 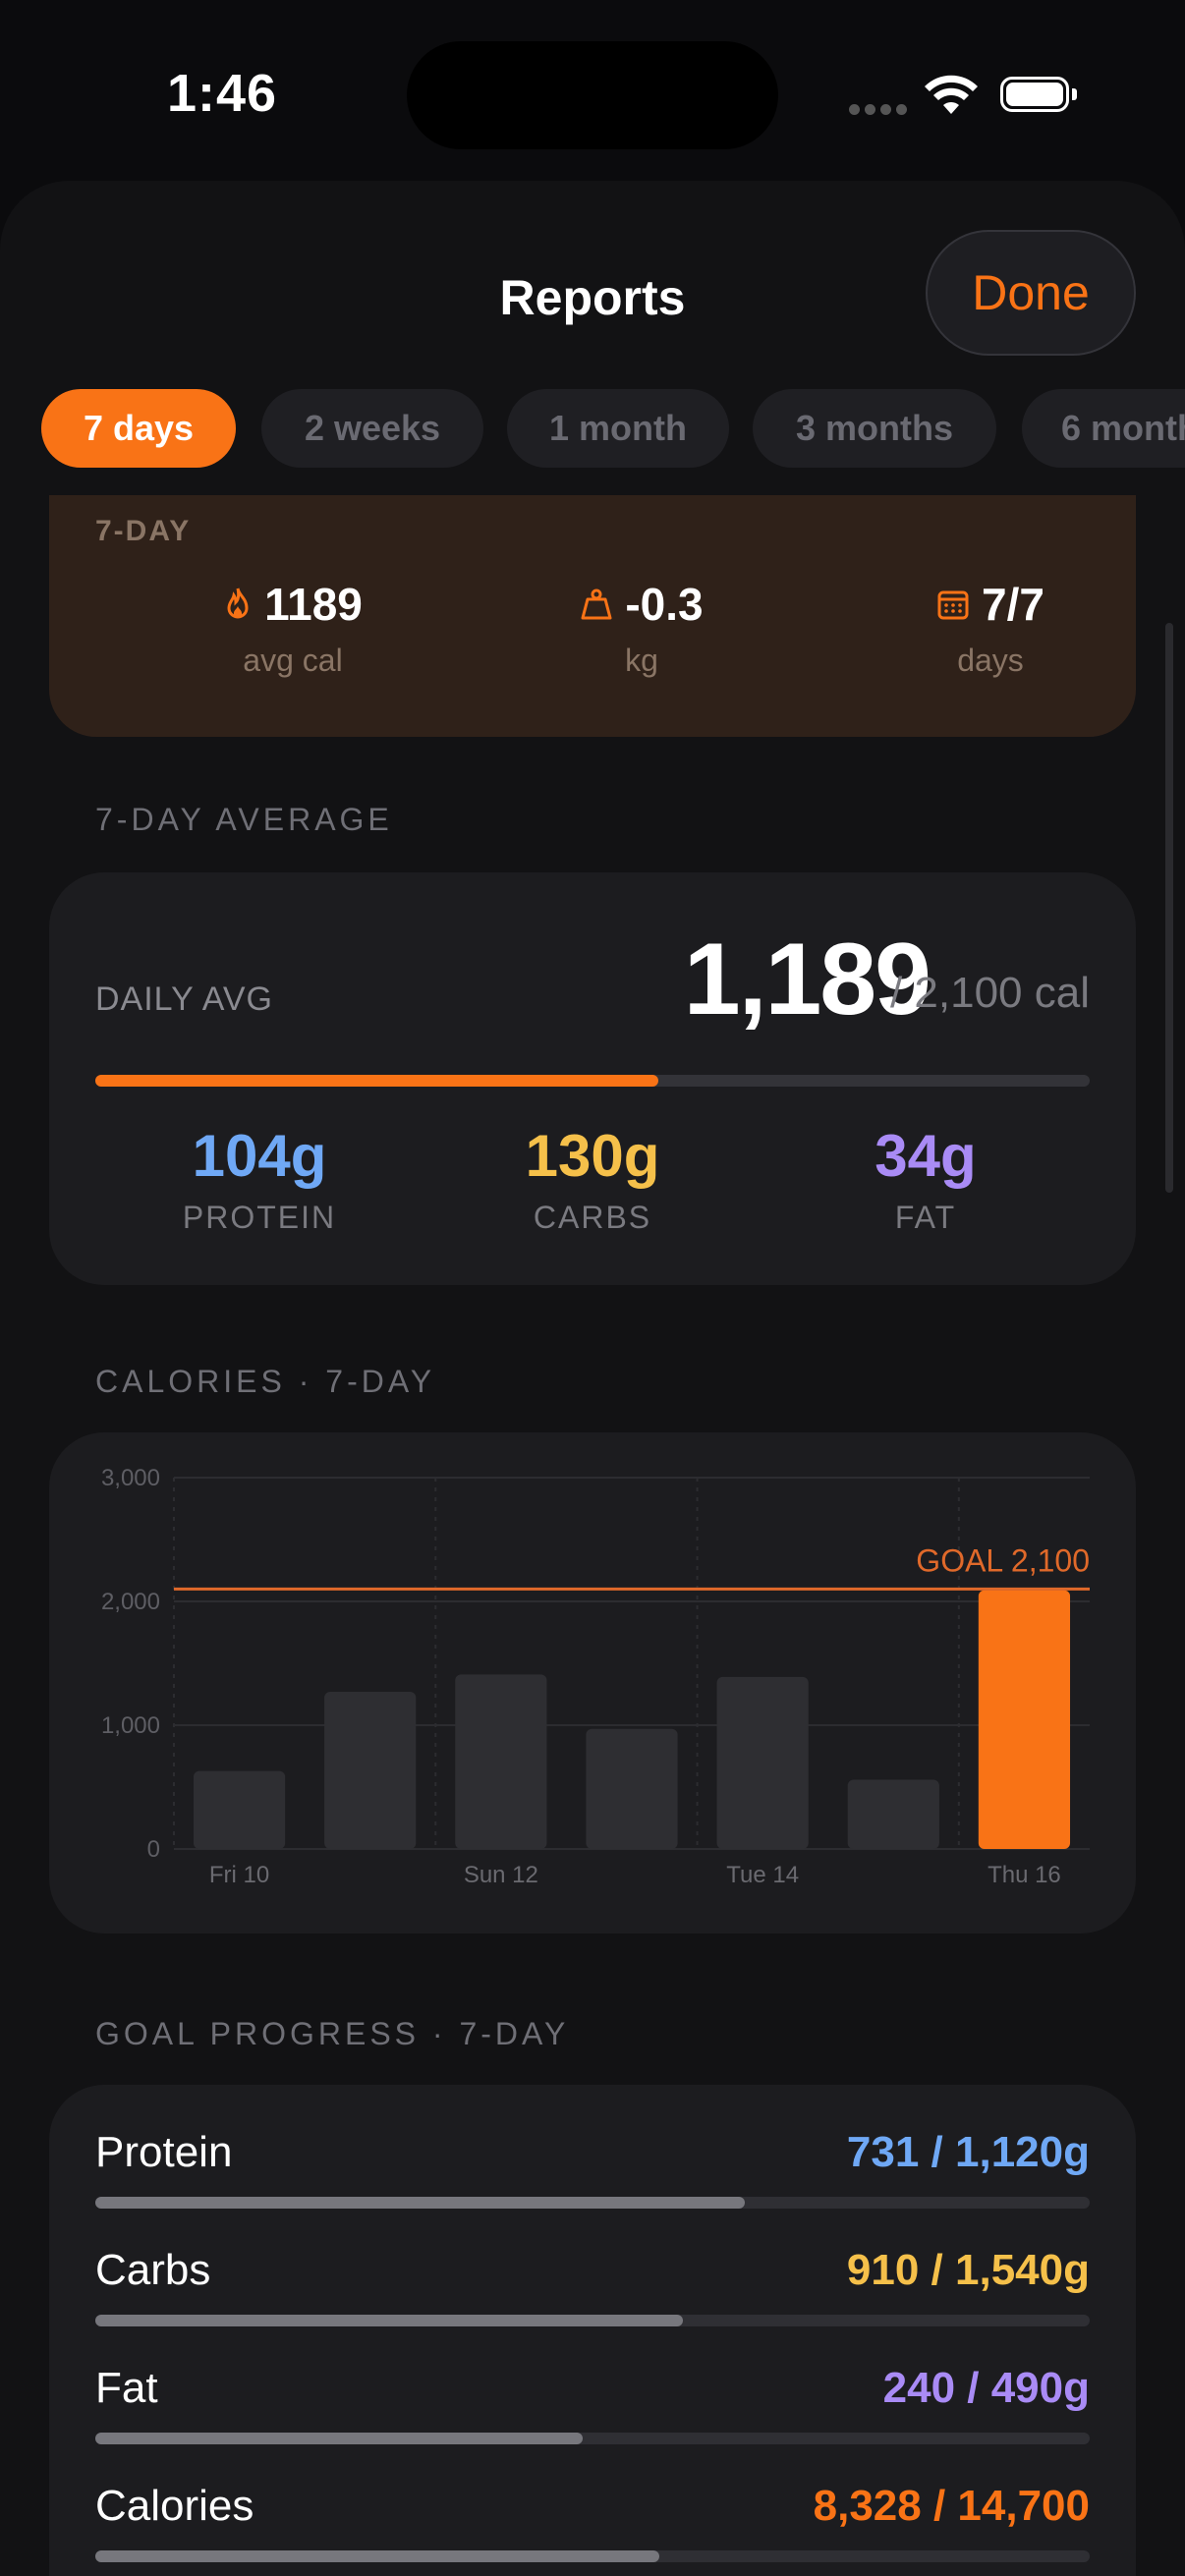 I want to click on goal-row-value: 910 / 1,540g, so click(x=968, y=2270).